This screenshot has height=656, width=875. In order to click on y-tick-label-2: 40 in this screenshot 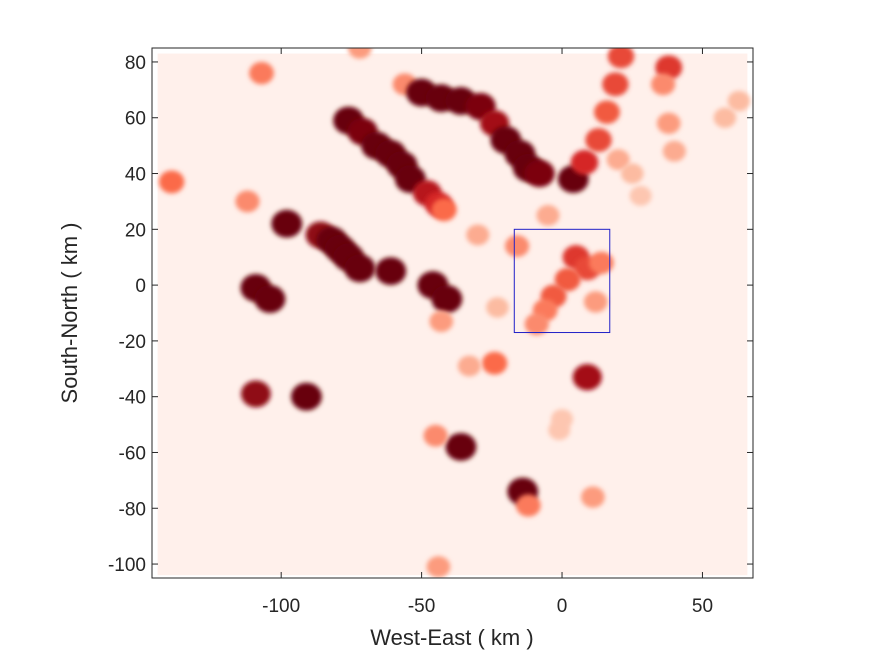, I will do `click(135, 175)`.